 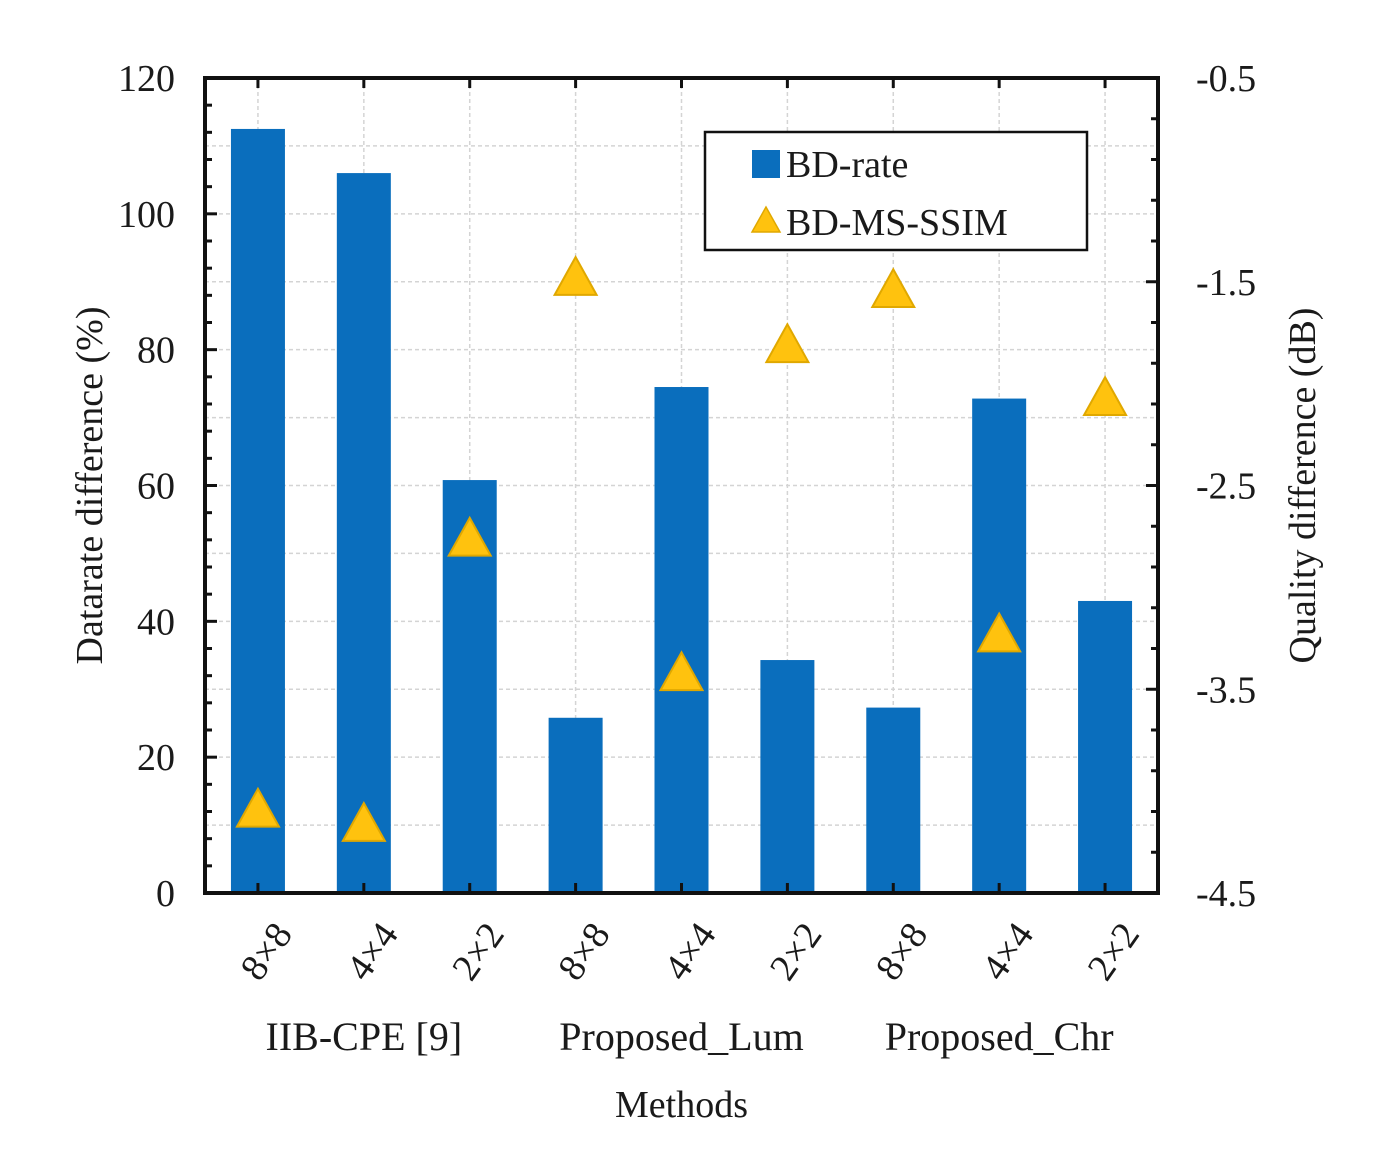 What do you see at coordinates (156, 622) in the screenshot?
I see `y-tick-label: 40` at bounding box center [156, 622].